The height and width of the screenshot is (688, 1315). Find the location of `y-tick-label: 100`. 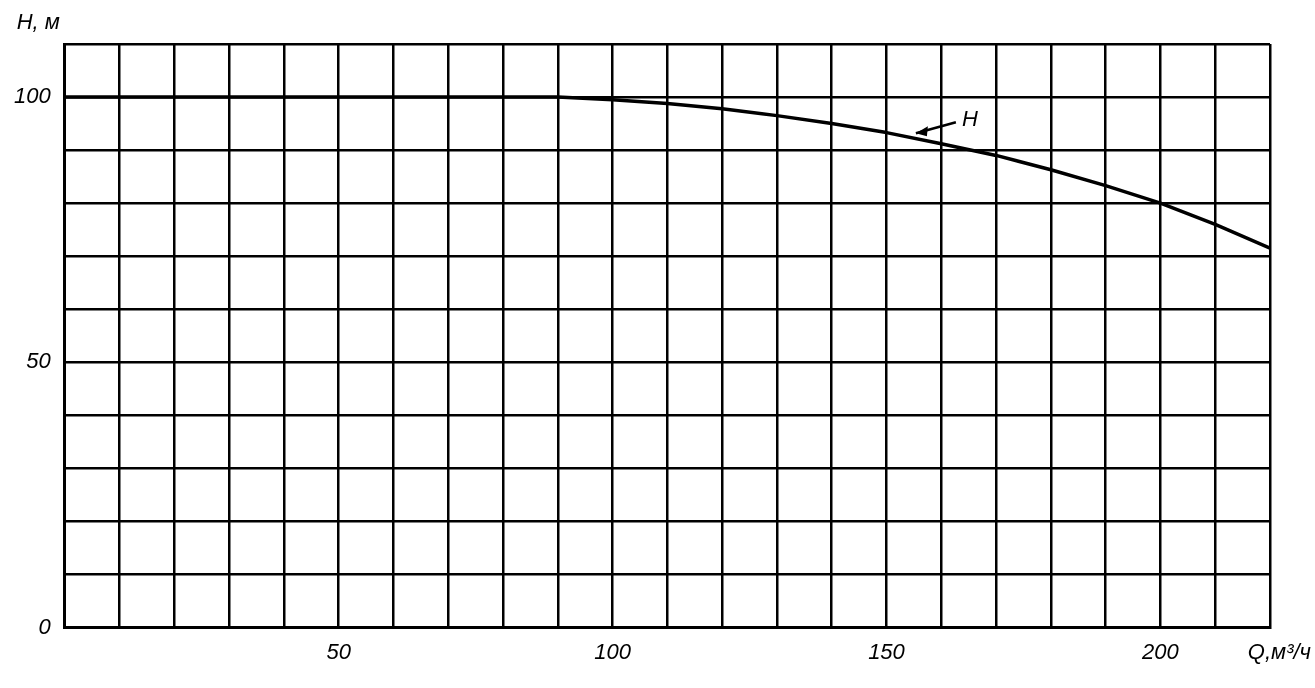

y-tick-label: 100 is located at coordinates (32, 96).